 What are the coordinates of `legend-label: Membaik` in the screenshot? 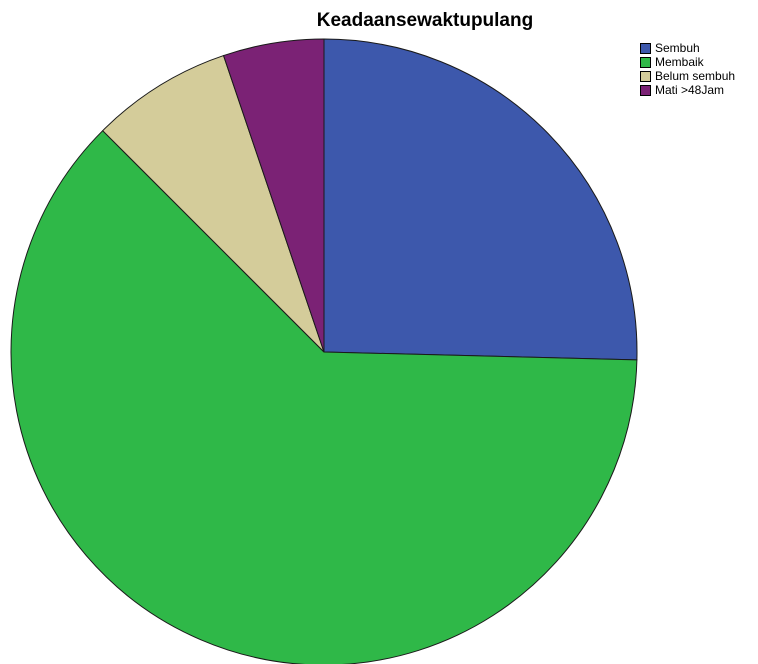 It's located at (679, 62).